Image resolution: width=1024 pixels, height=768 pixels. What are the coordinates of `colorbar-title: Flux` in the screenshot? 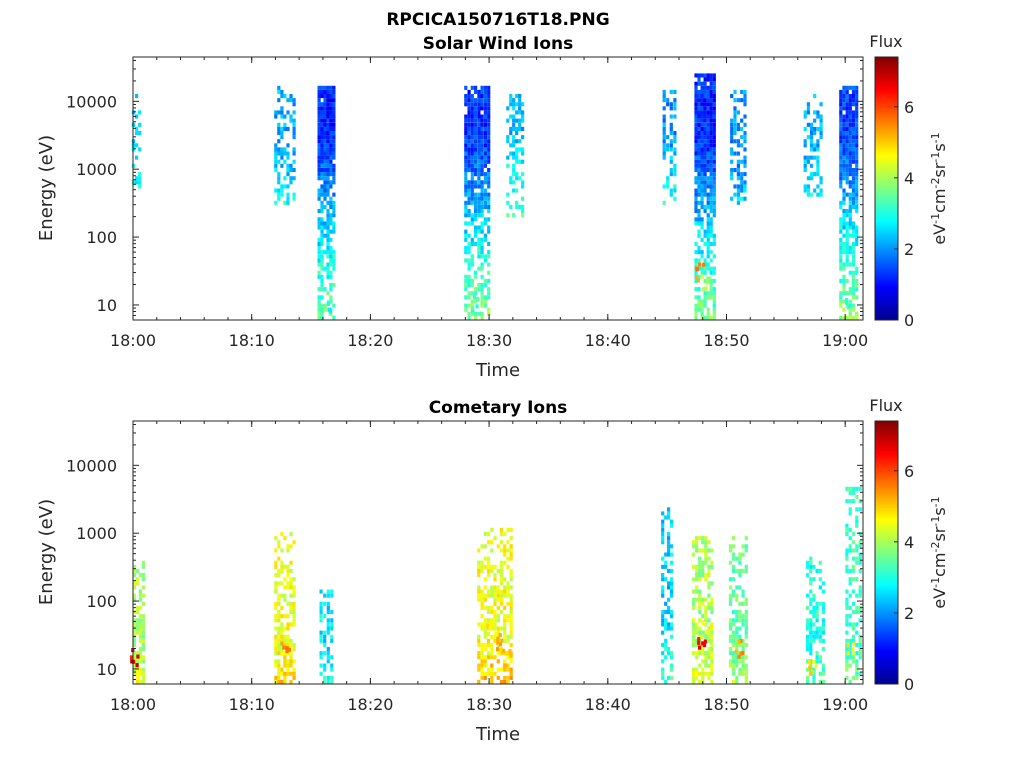 It's located at (885, 41).